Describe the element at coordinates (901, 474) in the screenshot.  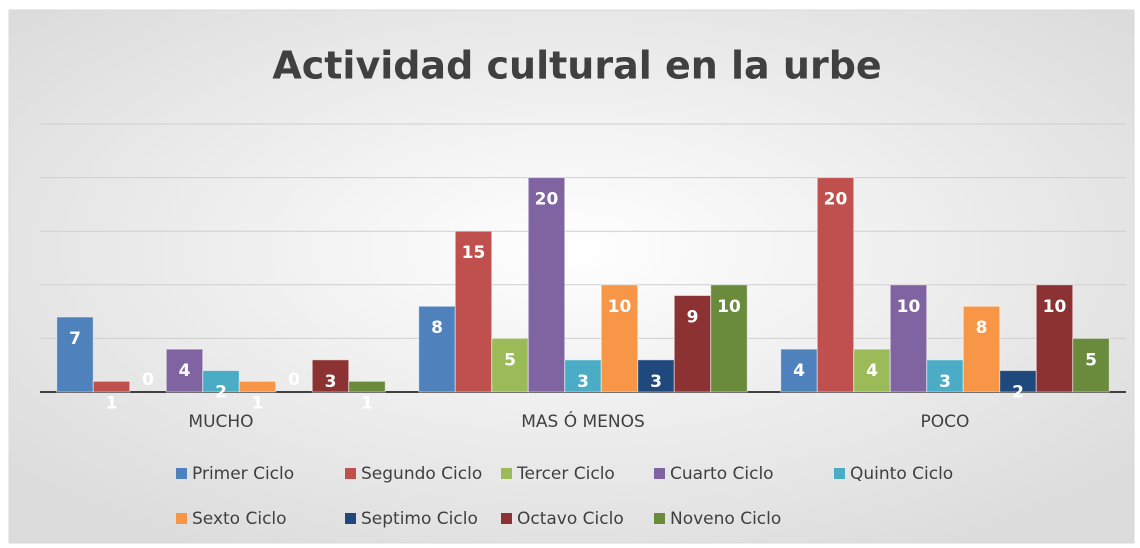
I see `legend-label: Quinto Ciclo` at that location.